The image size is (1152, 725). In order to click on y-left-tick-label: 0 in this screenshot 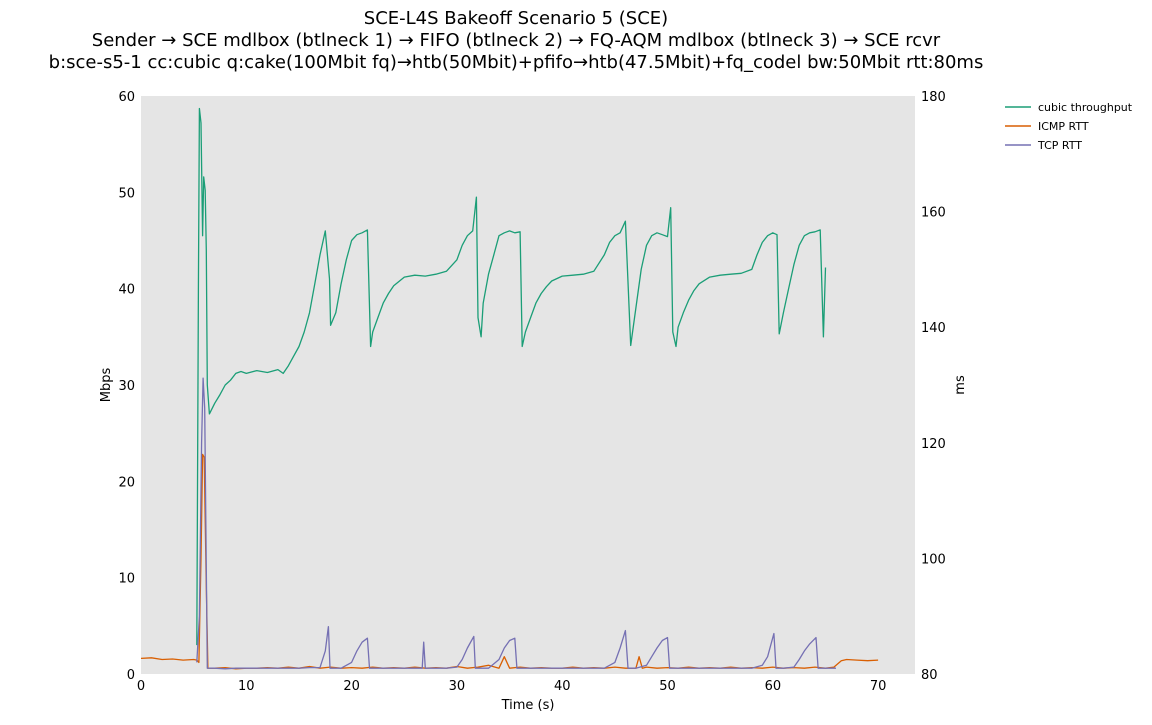, I will do `click(131, 675)`.